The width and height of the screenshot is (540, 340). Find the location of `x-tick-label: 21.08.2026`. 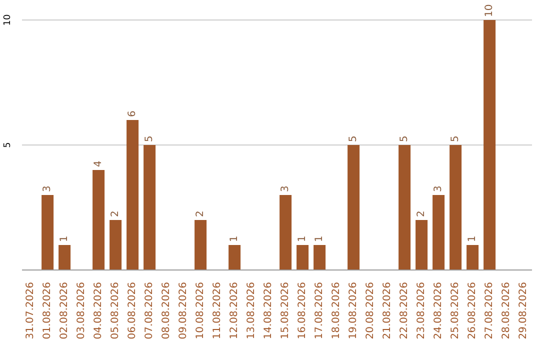

x-tick-label: 21.08.2026 is located at coordinates (387, 311).